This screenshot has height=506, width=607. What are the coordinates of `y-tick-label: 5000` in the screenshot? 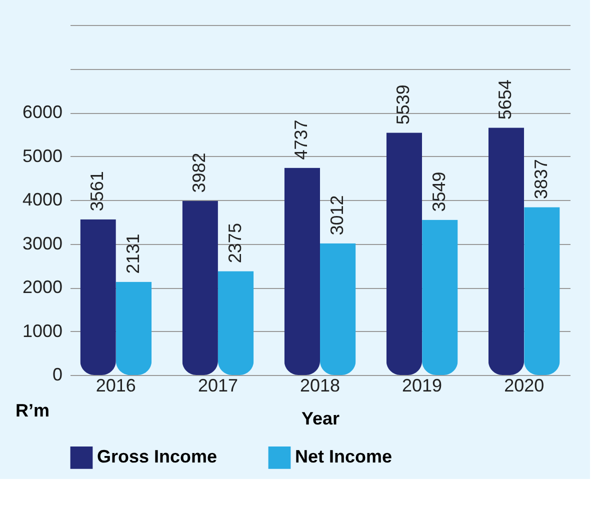 It's located at (42, 156).